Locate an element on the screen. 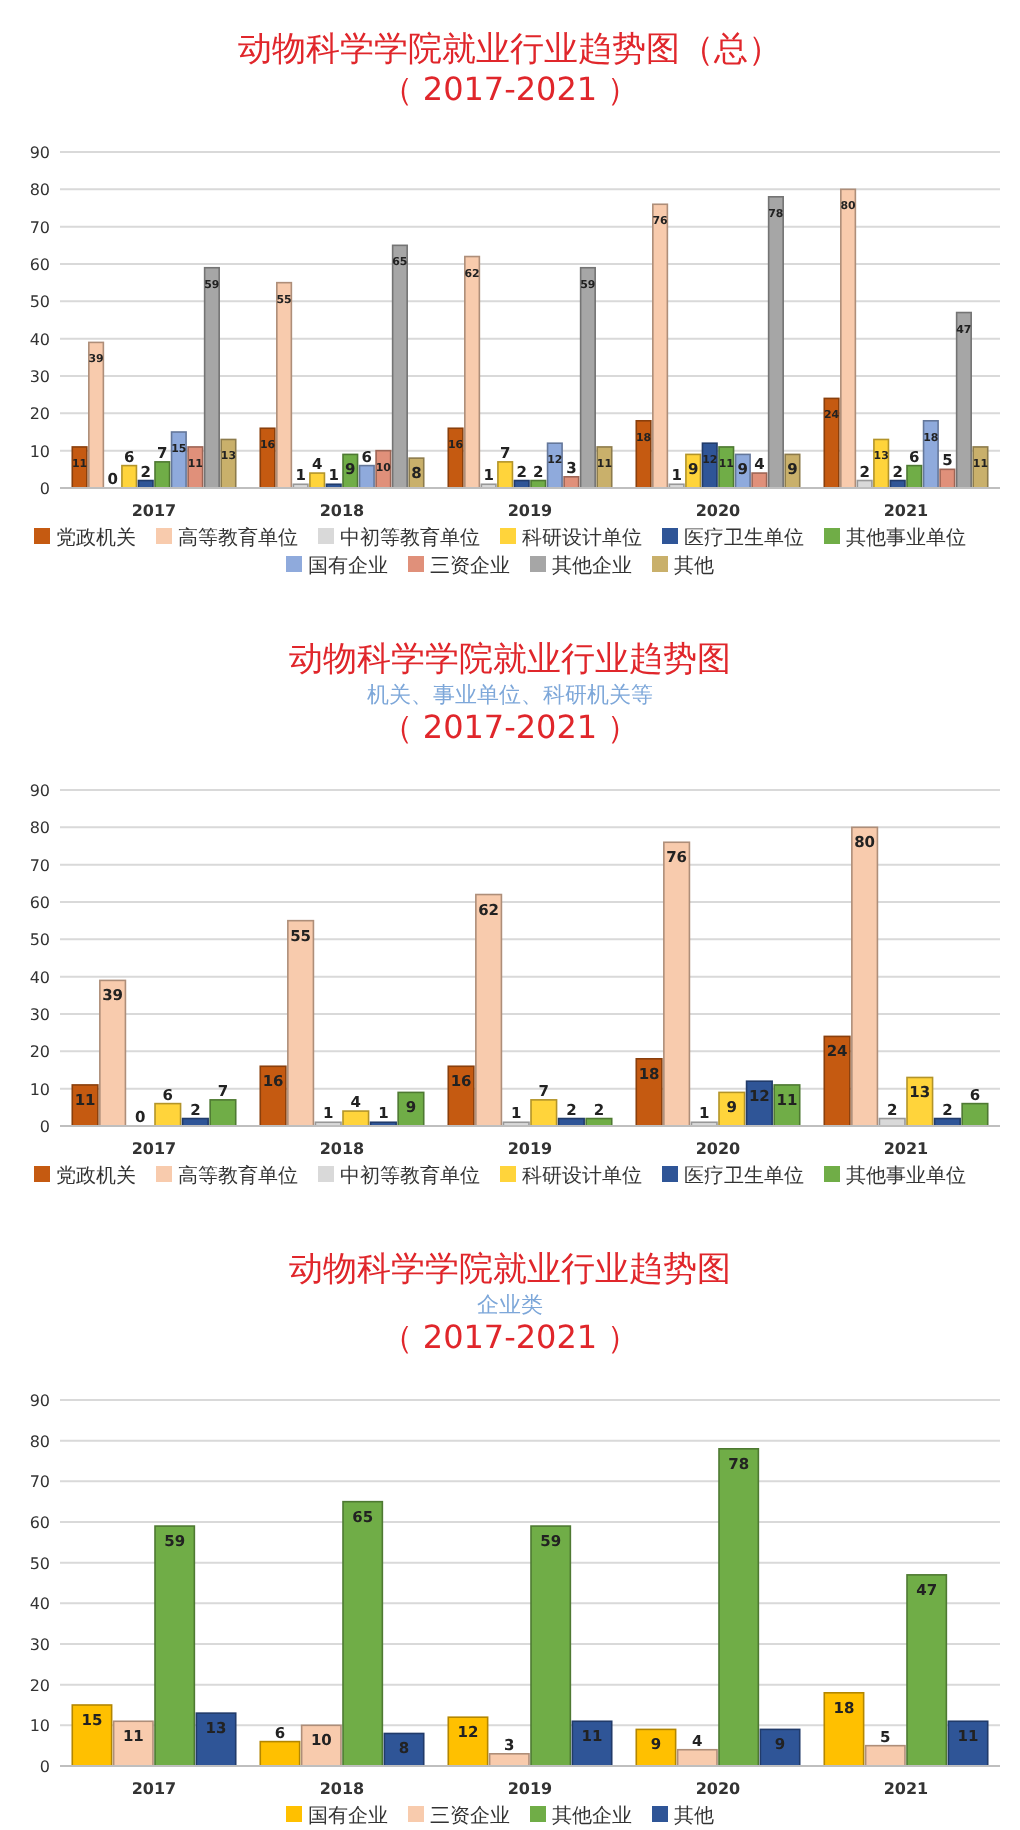 The width and height of the screenshot is (1020, 1830). legend-label: 其他企业 is located at coordinates (592, 566).